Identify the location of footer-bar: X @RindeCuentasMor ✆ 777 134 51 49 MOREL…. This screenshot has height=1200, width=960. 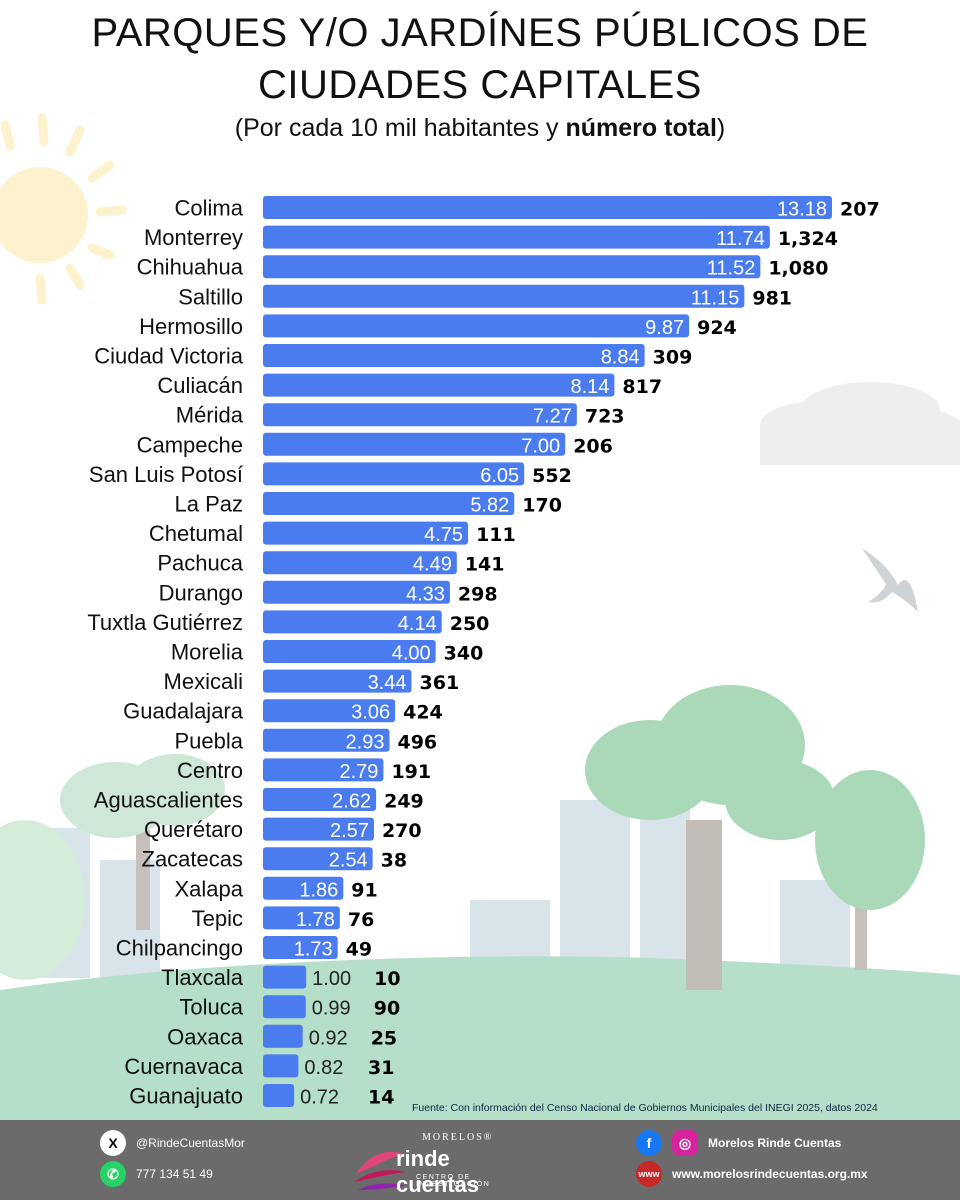
(480, 1160).